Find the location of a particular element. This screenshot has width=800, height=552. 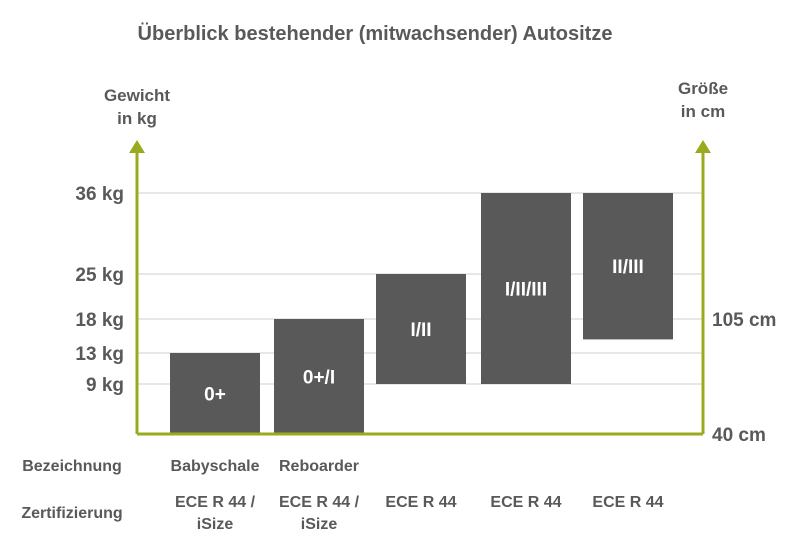

bar-I-II is located at coordinates (421, 329).